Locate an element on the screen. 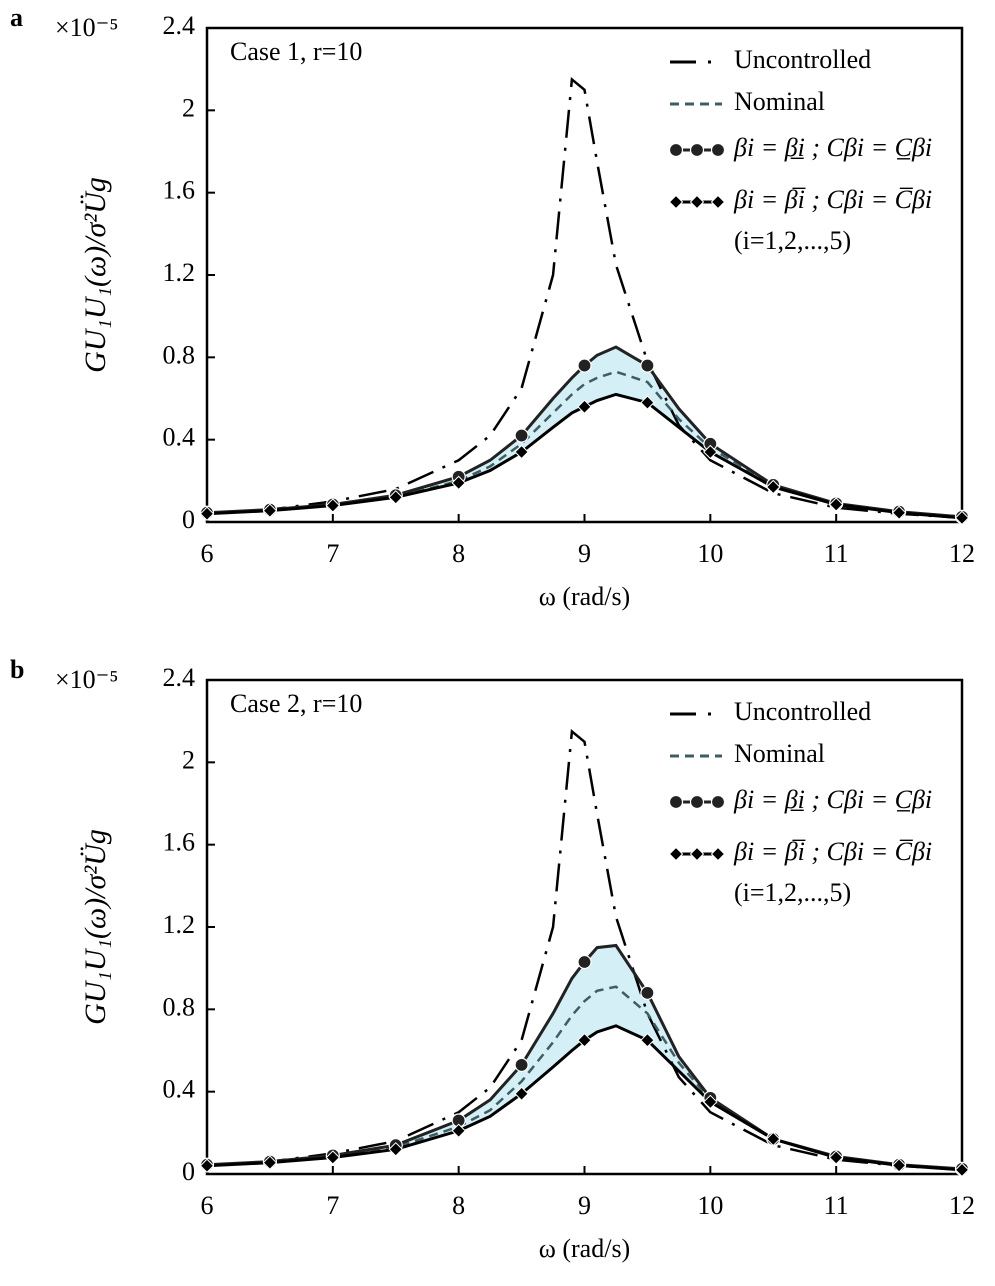 This screenshot has width=995, height=1286. annotation: Case 2, r=10 is located at coordinates (296, 703).